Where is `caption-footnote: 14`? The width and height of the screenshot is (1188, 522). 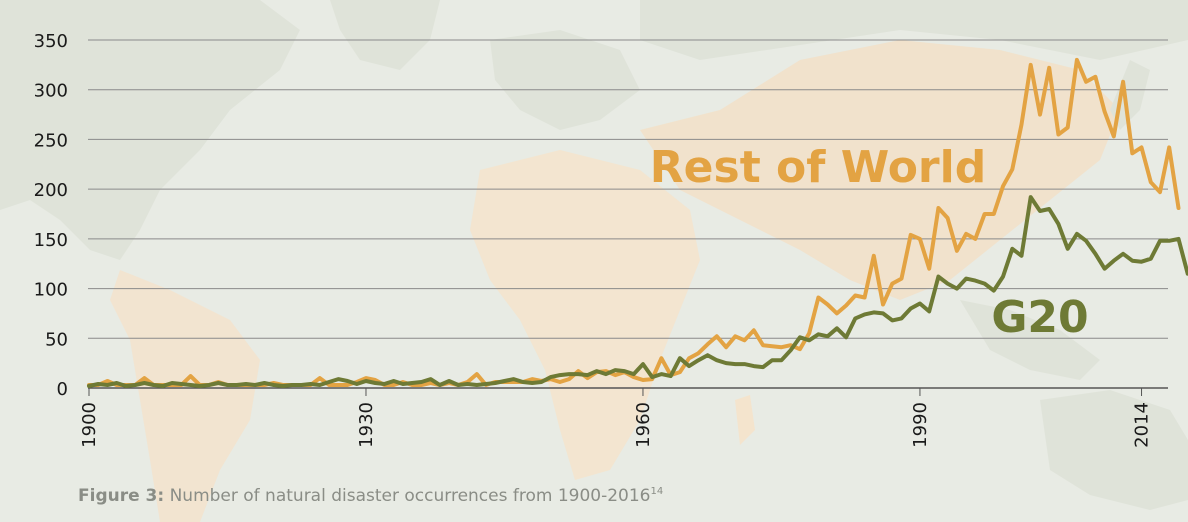 caption-footnote: 14 is located at coordinates (657, 491).